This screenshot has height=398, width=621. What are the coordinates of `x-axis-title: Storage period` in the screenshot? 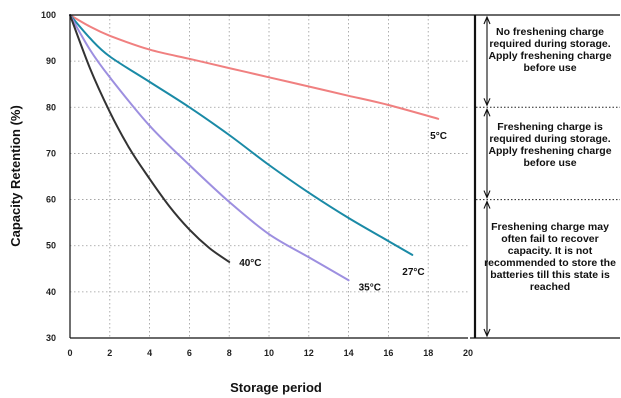 It's located at (276, 387).